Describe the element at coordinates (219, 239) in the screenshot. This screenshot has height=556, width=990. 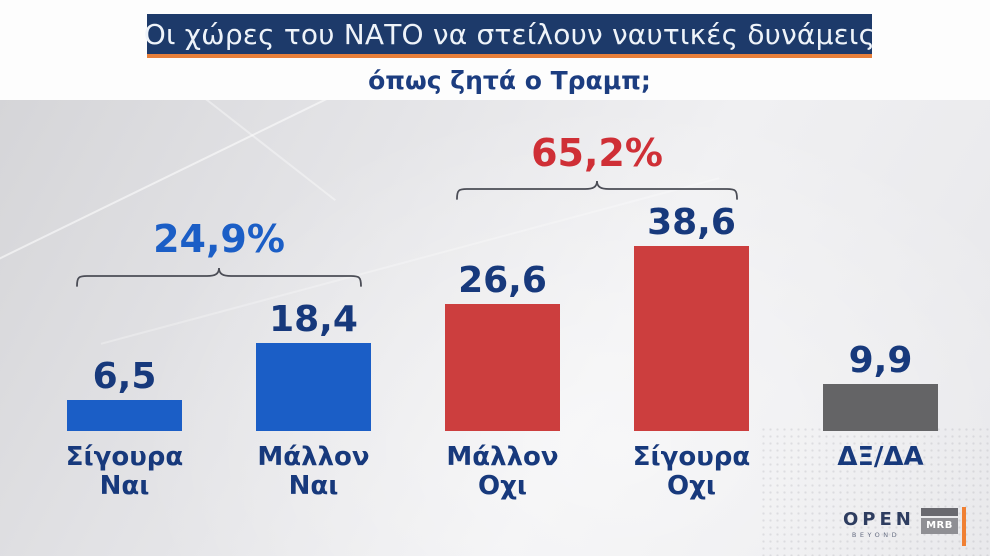
I see `group-total-yes: 24,9%` at that location.